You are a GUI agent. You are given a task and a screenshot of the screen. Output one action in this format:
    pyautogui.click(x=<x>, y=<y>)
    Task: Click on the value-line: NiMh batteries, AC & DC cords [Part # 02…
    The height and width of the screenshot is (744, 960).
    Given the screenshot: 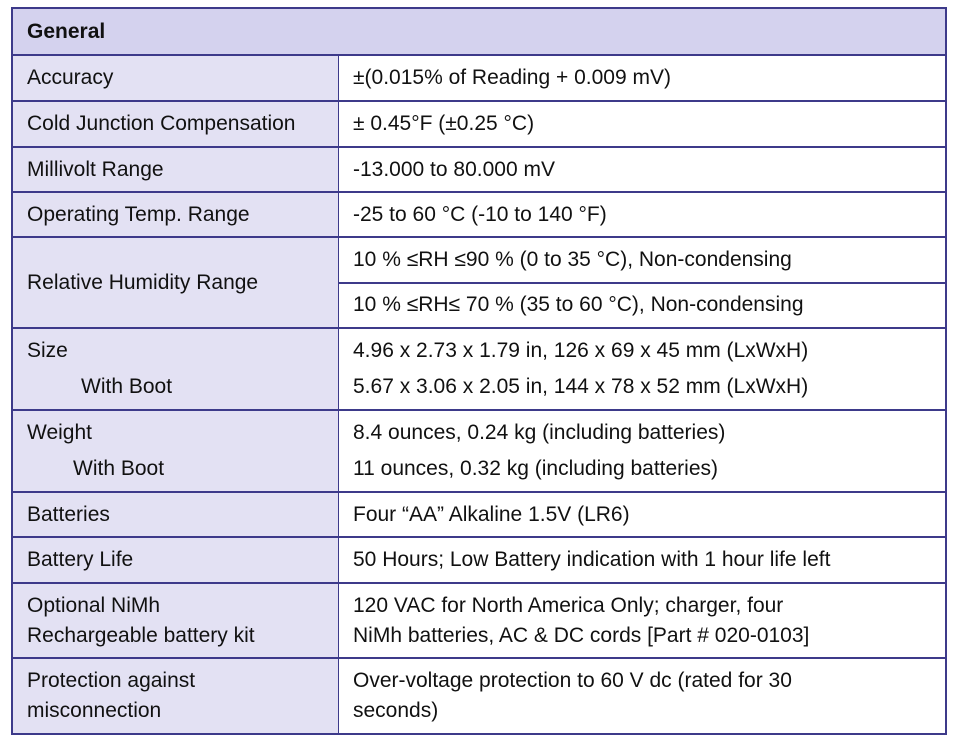 What is the action you would take?
    pyautogui.click(x=581, y=635)
    